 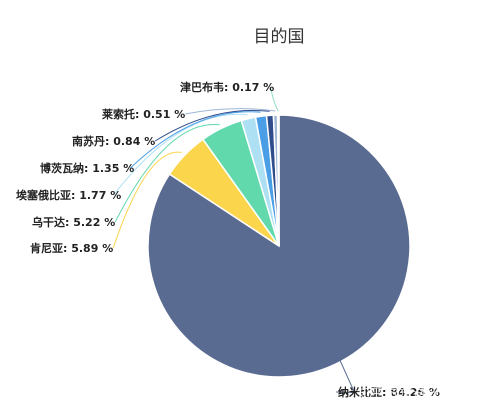 I want to click on slice-label-3: 乌干达: 5.22 %, so click(x=73, y=222).